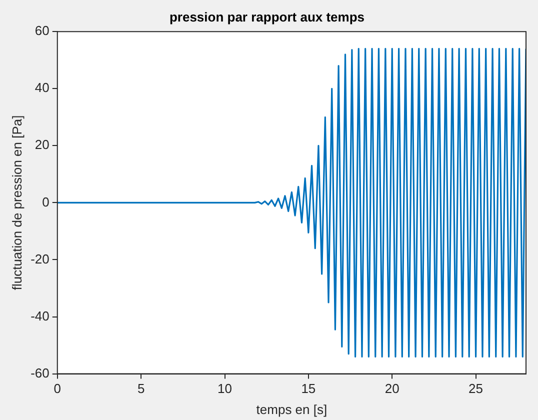  I want to click on y-tick-label: -60, so click(40, 372).